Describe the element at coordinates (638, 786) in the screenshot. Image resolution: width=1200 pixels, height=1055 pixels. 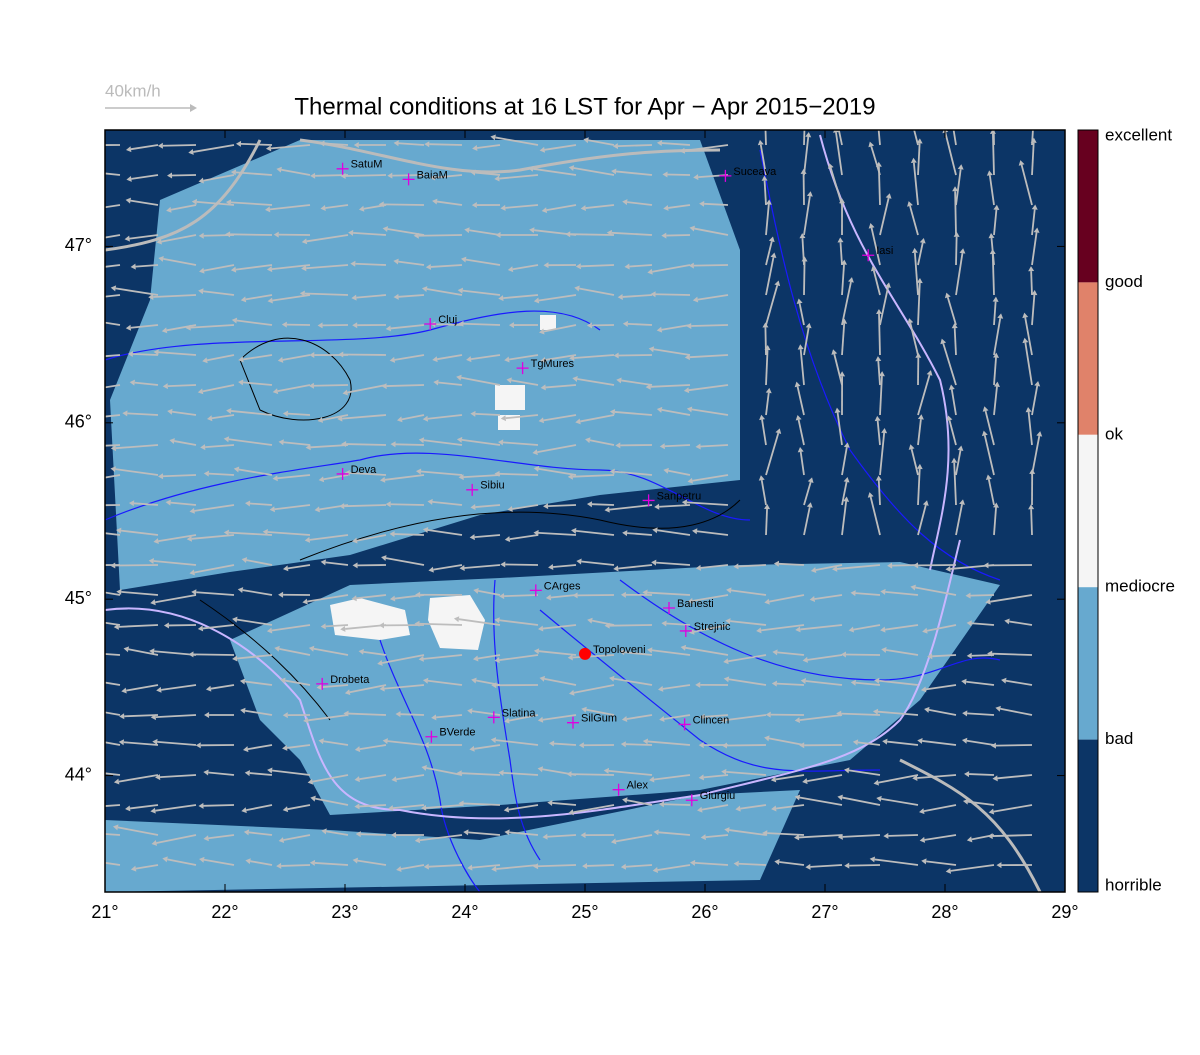
I see `city-label: Alex` at that location.